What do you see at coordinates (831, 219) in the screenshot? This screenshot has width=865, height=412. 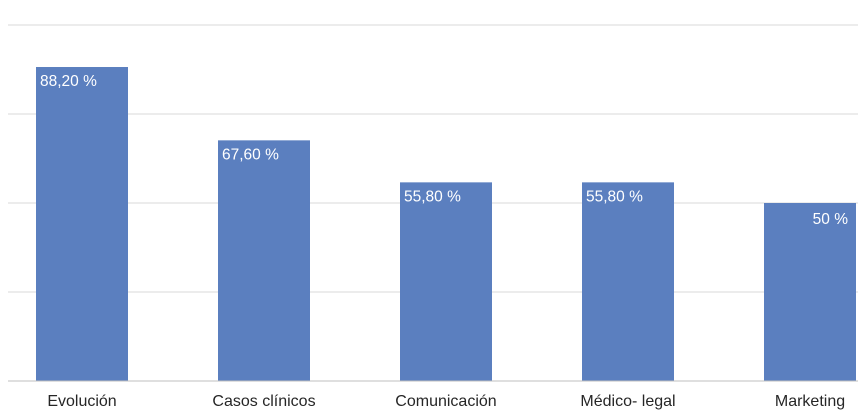 I see `bar-data-label: 50 %` at bounding box center [831, 219].